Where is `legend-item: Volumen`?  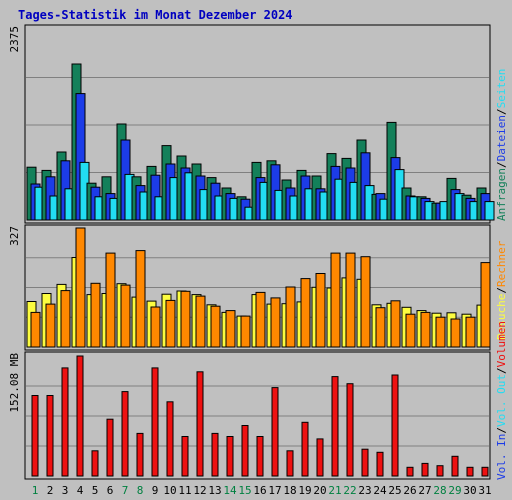
legend-item: Volumen is located at coordinates (501, 344).